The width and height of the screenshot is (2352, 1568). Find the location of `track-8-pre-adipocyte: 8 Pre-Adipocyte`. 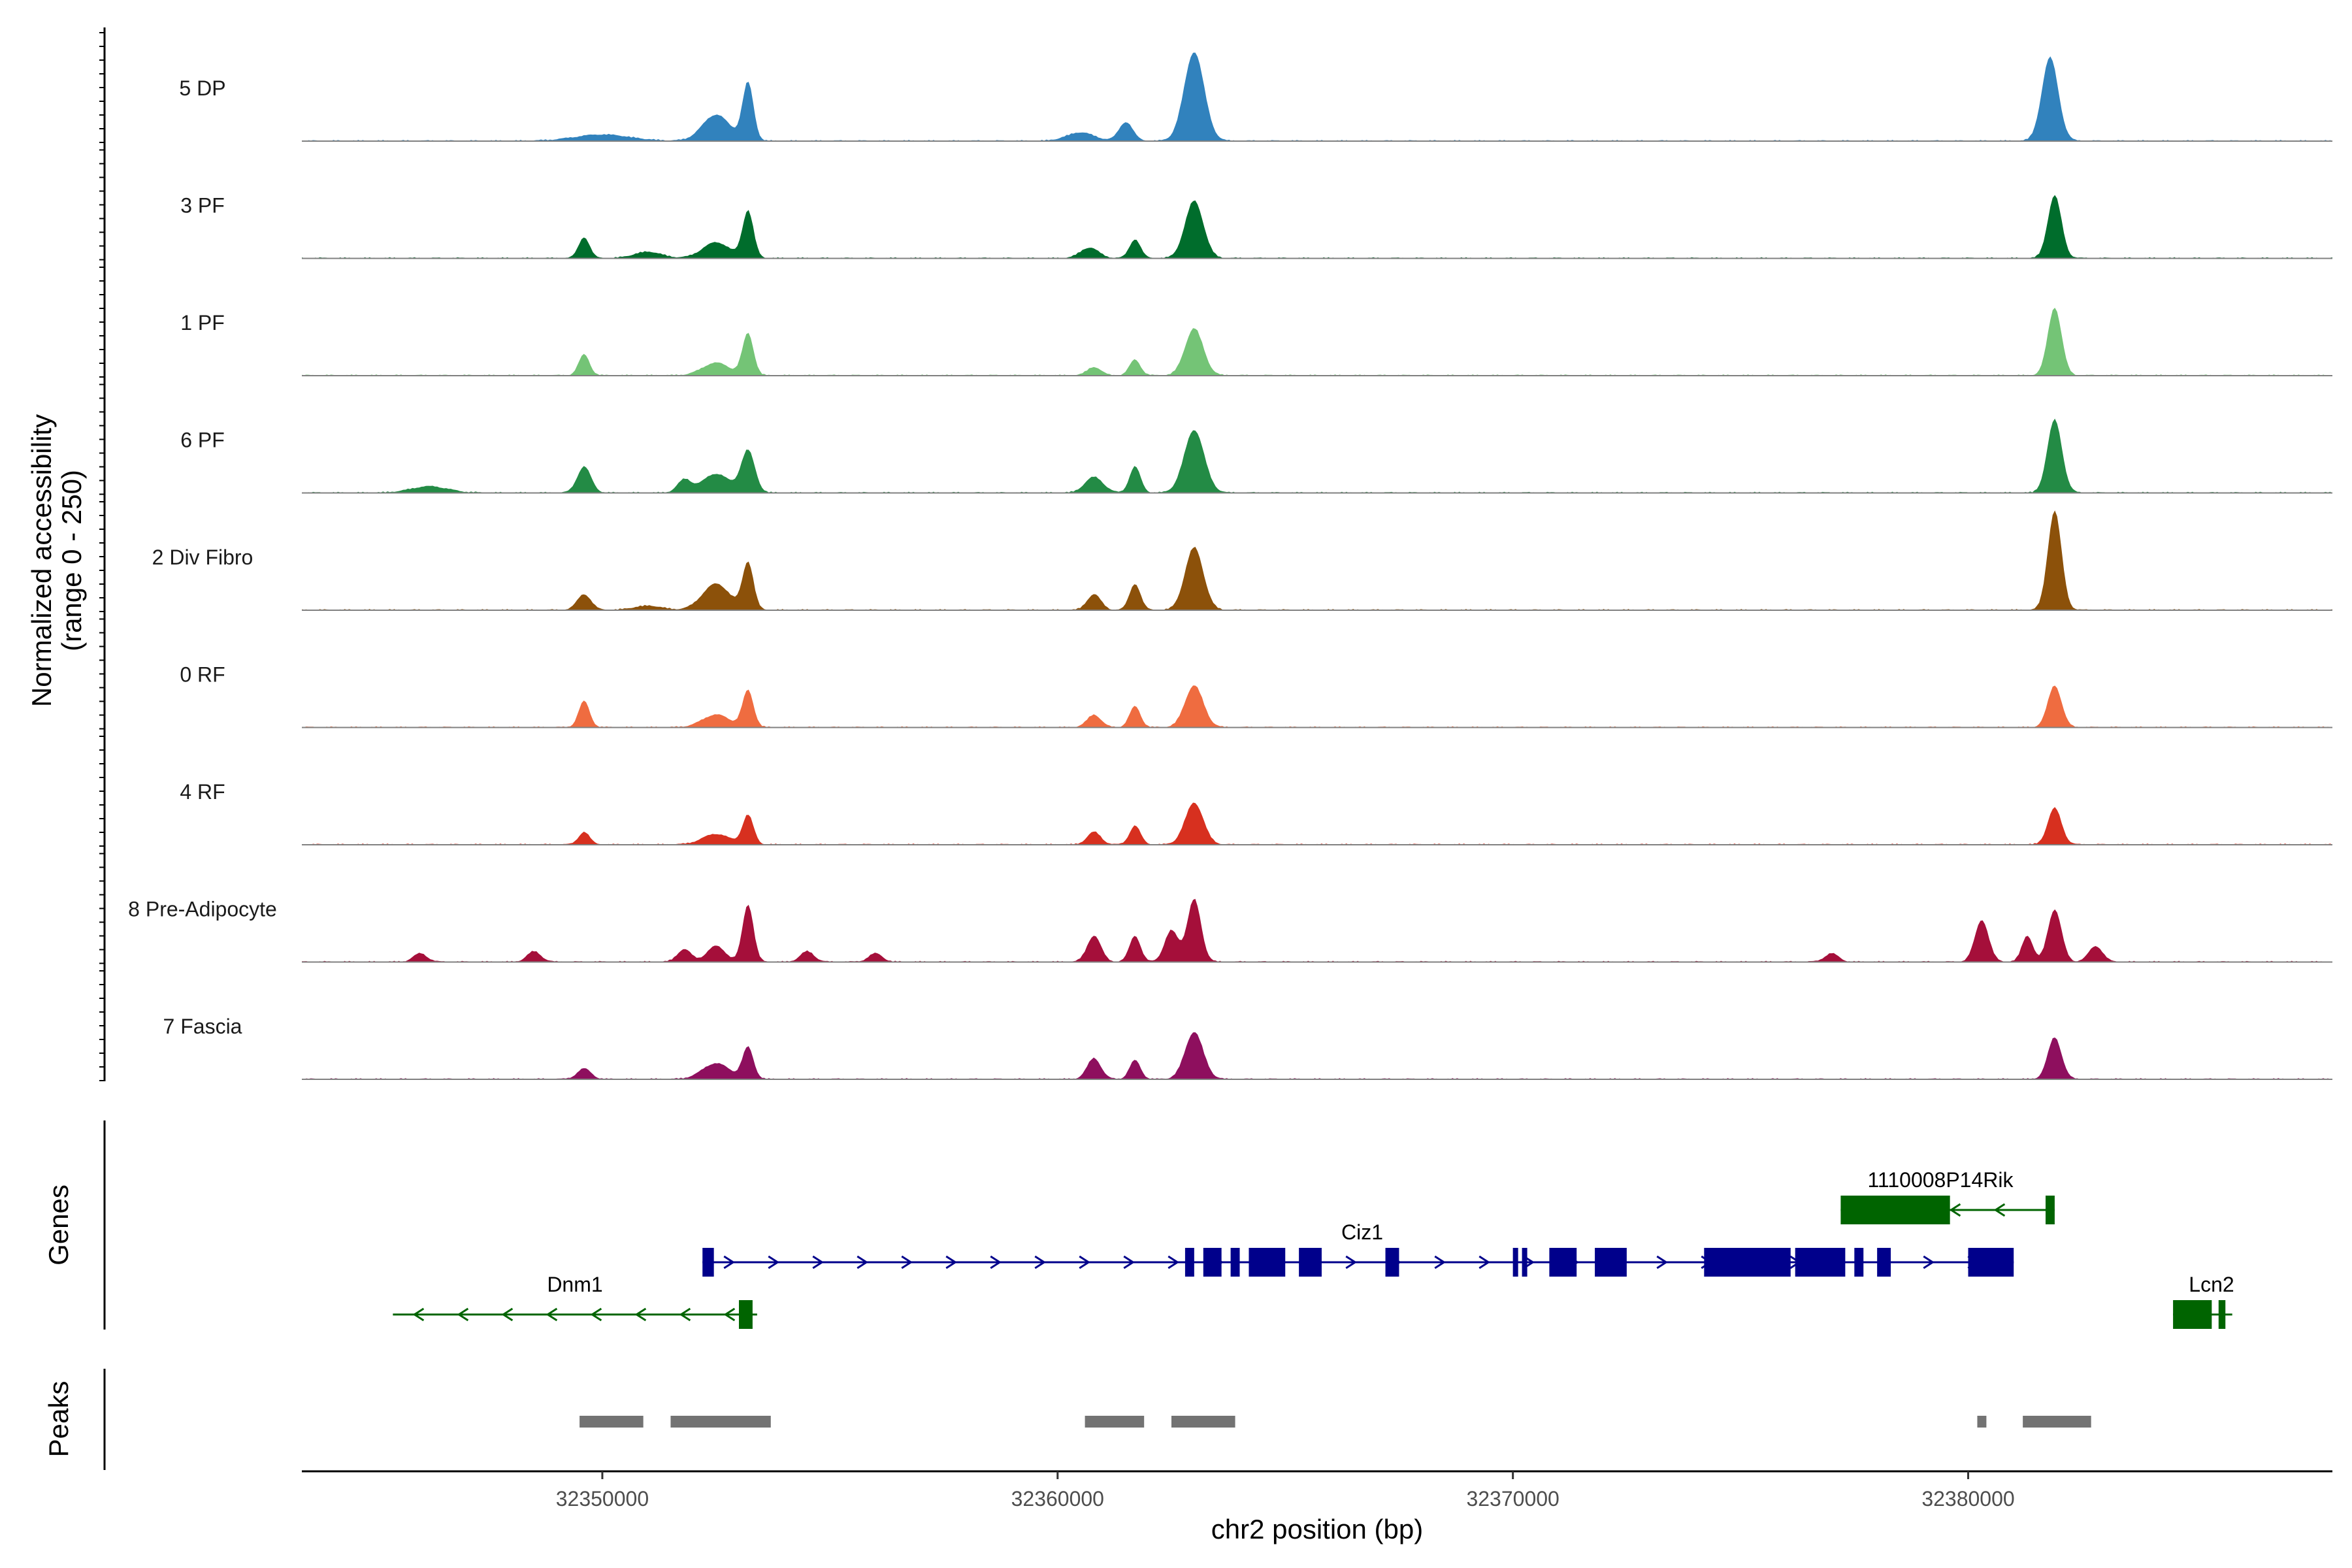

track-8-pre-adipocyte: 8 Pre-Adipocyte is located at coordinates (1230, 930).